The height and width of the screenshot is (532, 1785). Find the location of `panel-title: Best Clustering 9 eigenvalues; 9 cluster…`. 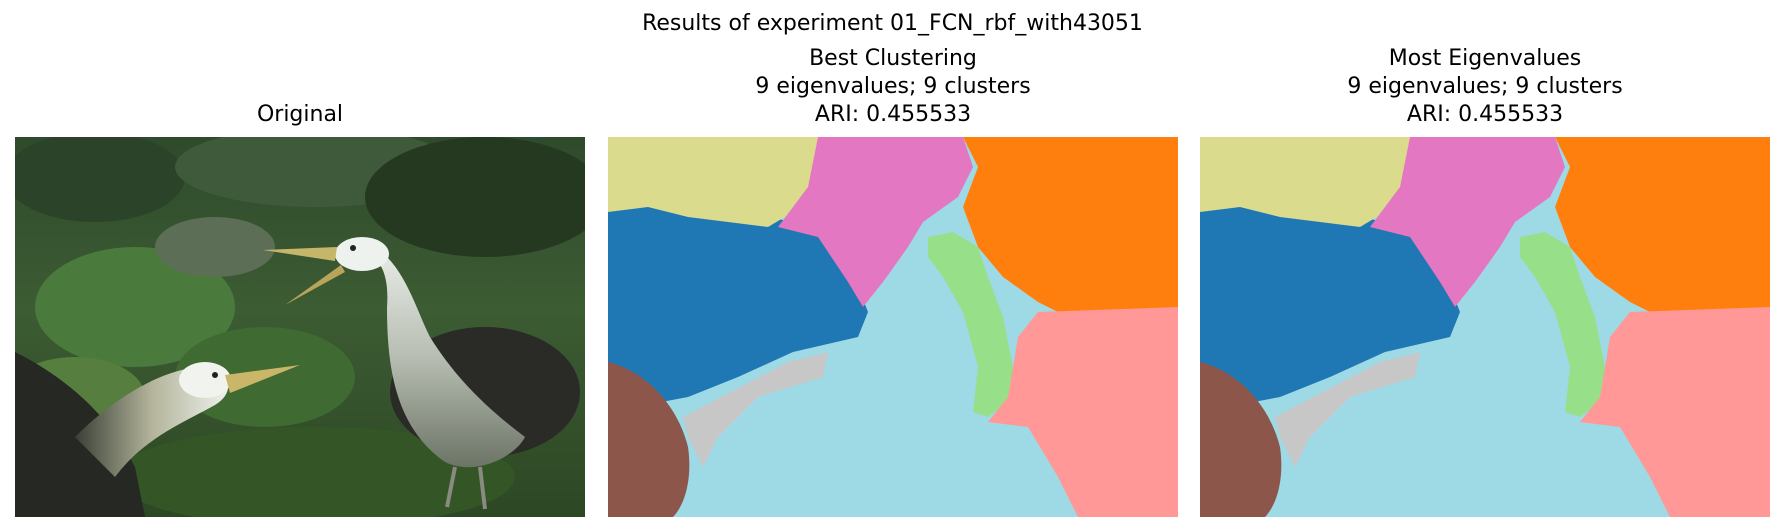

panel-title: Best Clustering 9 eigenvalues; 9 cluster… is located at coordinates (893, 87).